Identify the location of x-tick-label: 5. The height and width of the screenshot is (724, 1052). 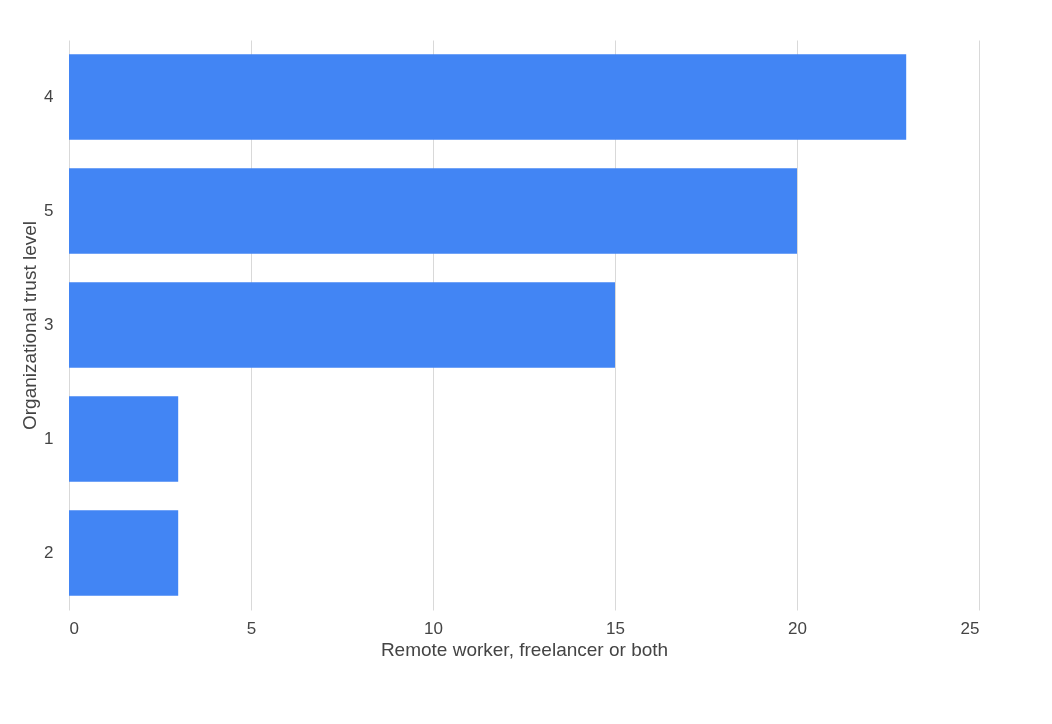
(251, 628).